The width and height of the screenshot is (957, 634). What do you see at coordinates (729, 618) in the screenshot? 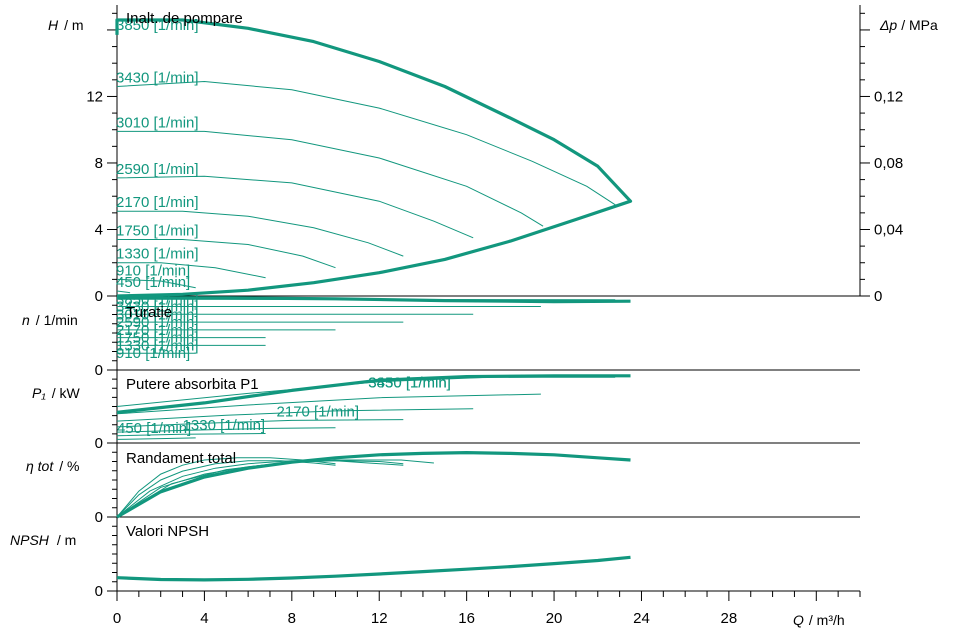
I see `x-tick-label: 28` at bounding box center [729, 618].